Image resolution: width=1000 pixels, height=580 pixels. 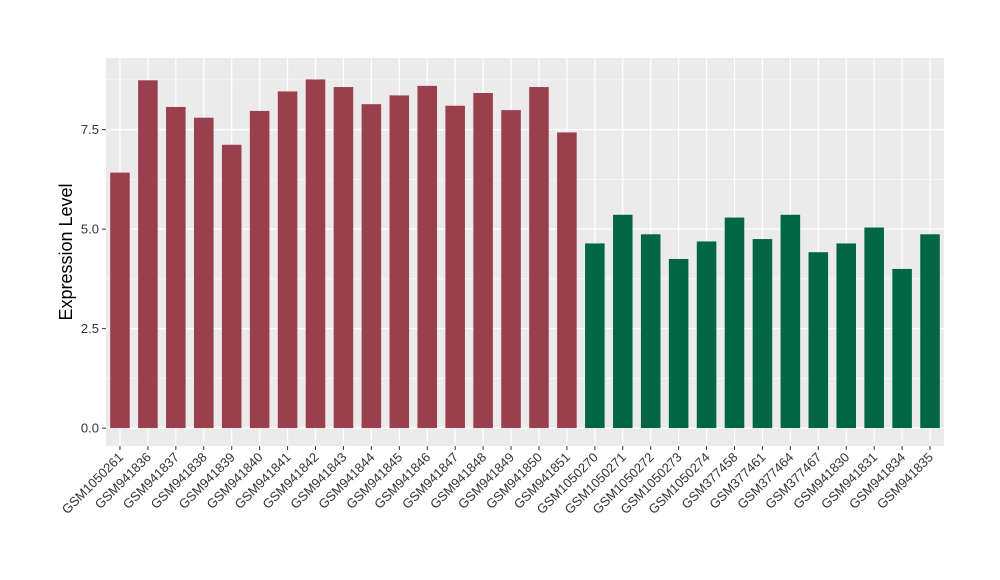 What do you see at coordinates (399, 262) in the screenshot?
I see `bar-gsm941845` at bounding box center [399, 262].